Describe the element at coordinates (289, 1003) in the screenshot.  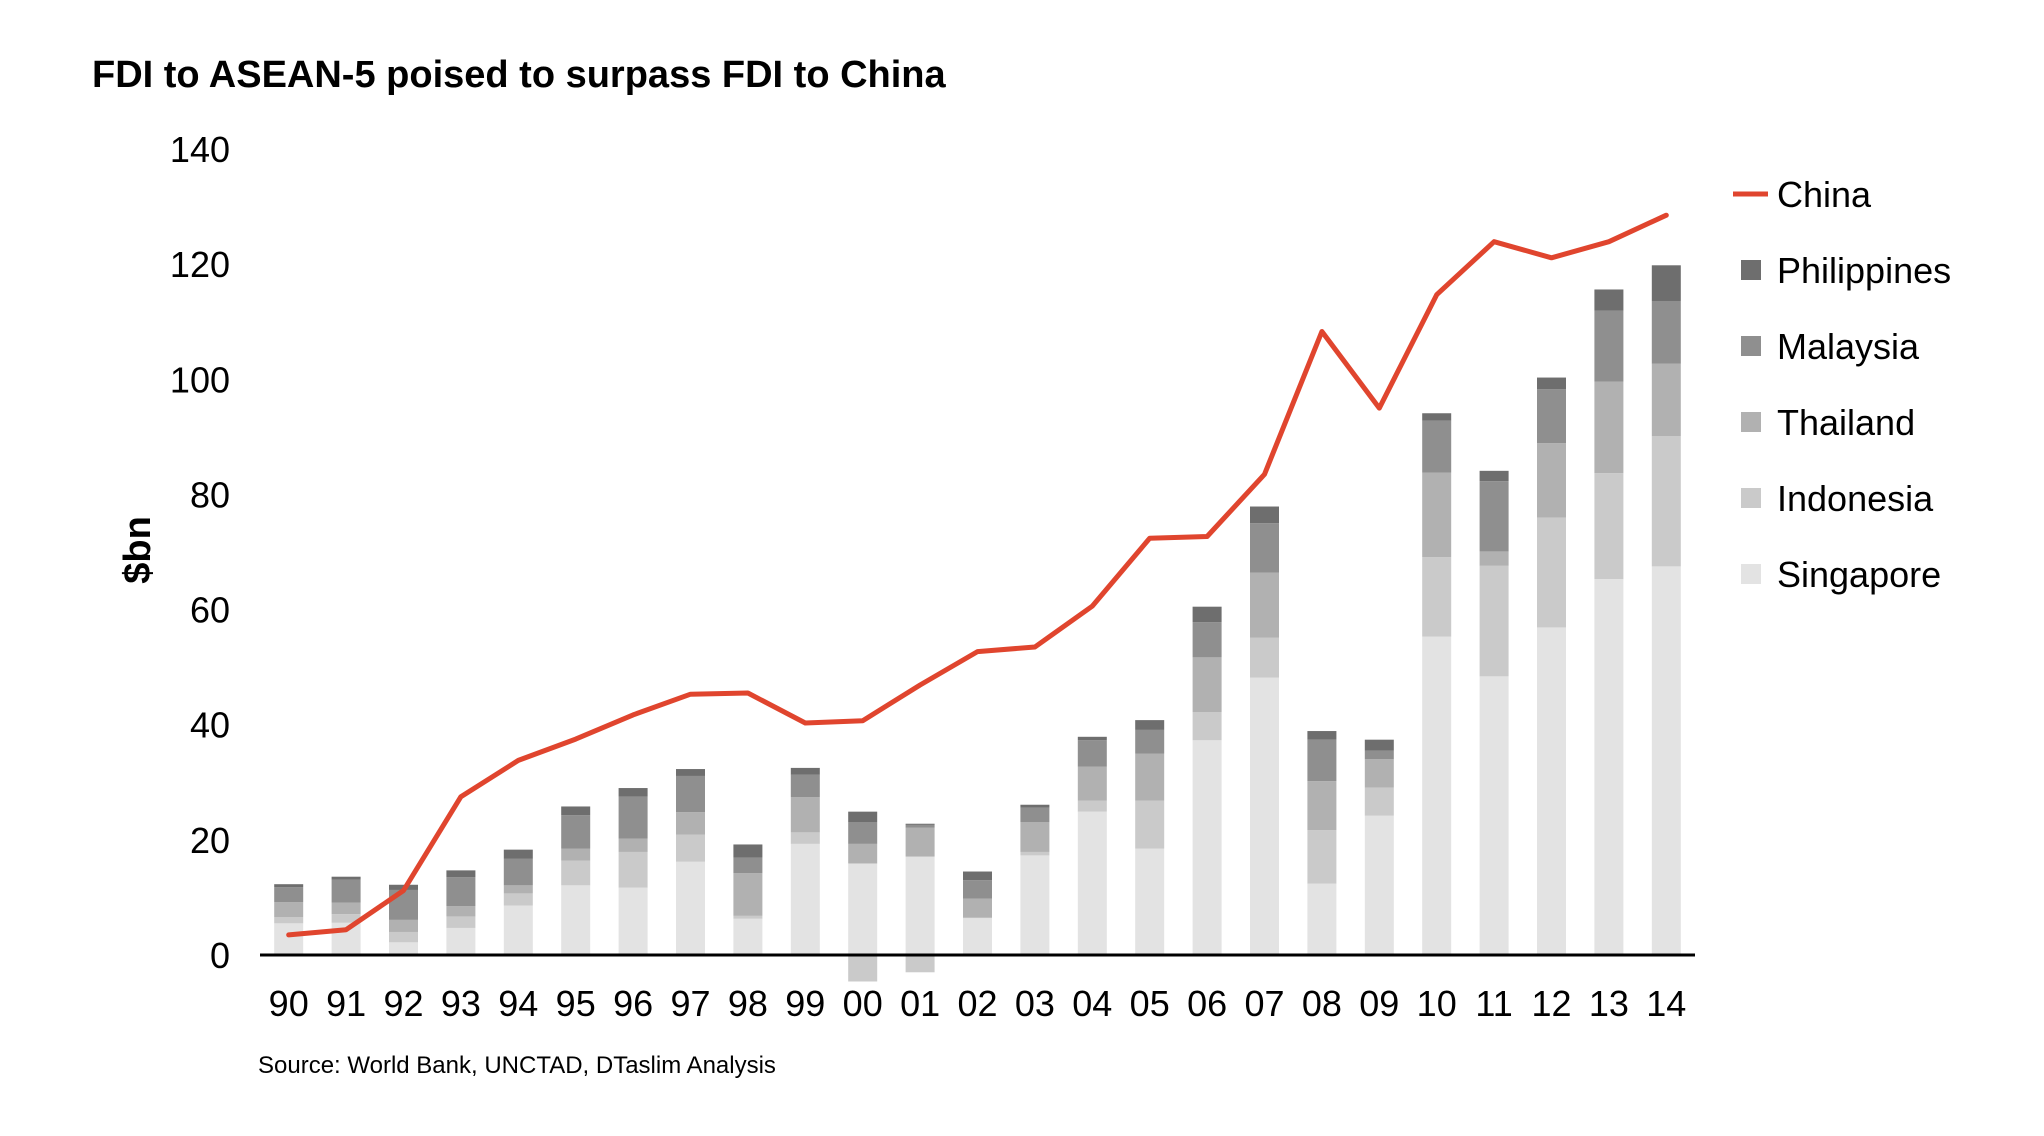
I see `x-tick-label: 90` at that location.